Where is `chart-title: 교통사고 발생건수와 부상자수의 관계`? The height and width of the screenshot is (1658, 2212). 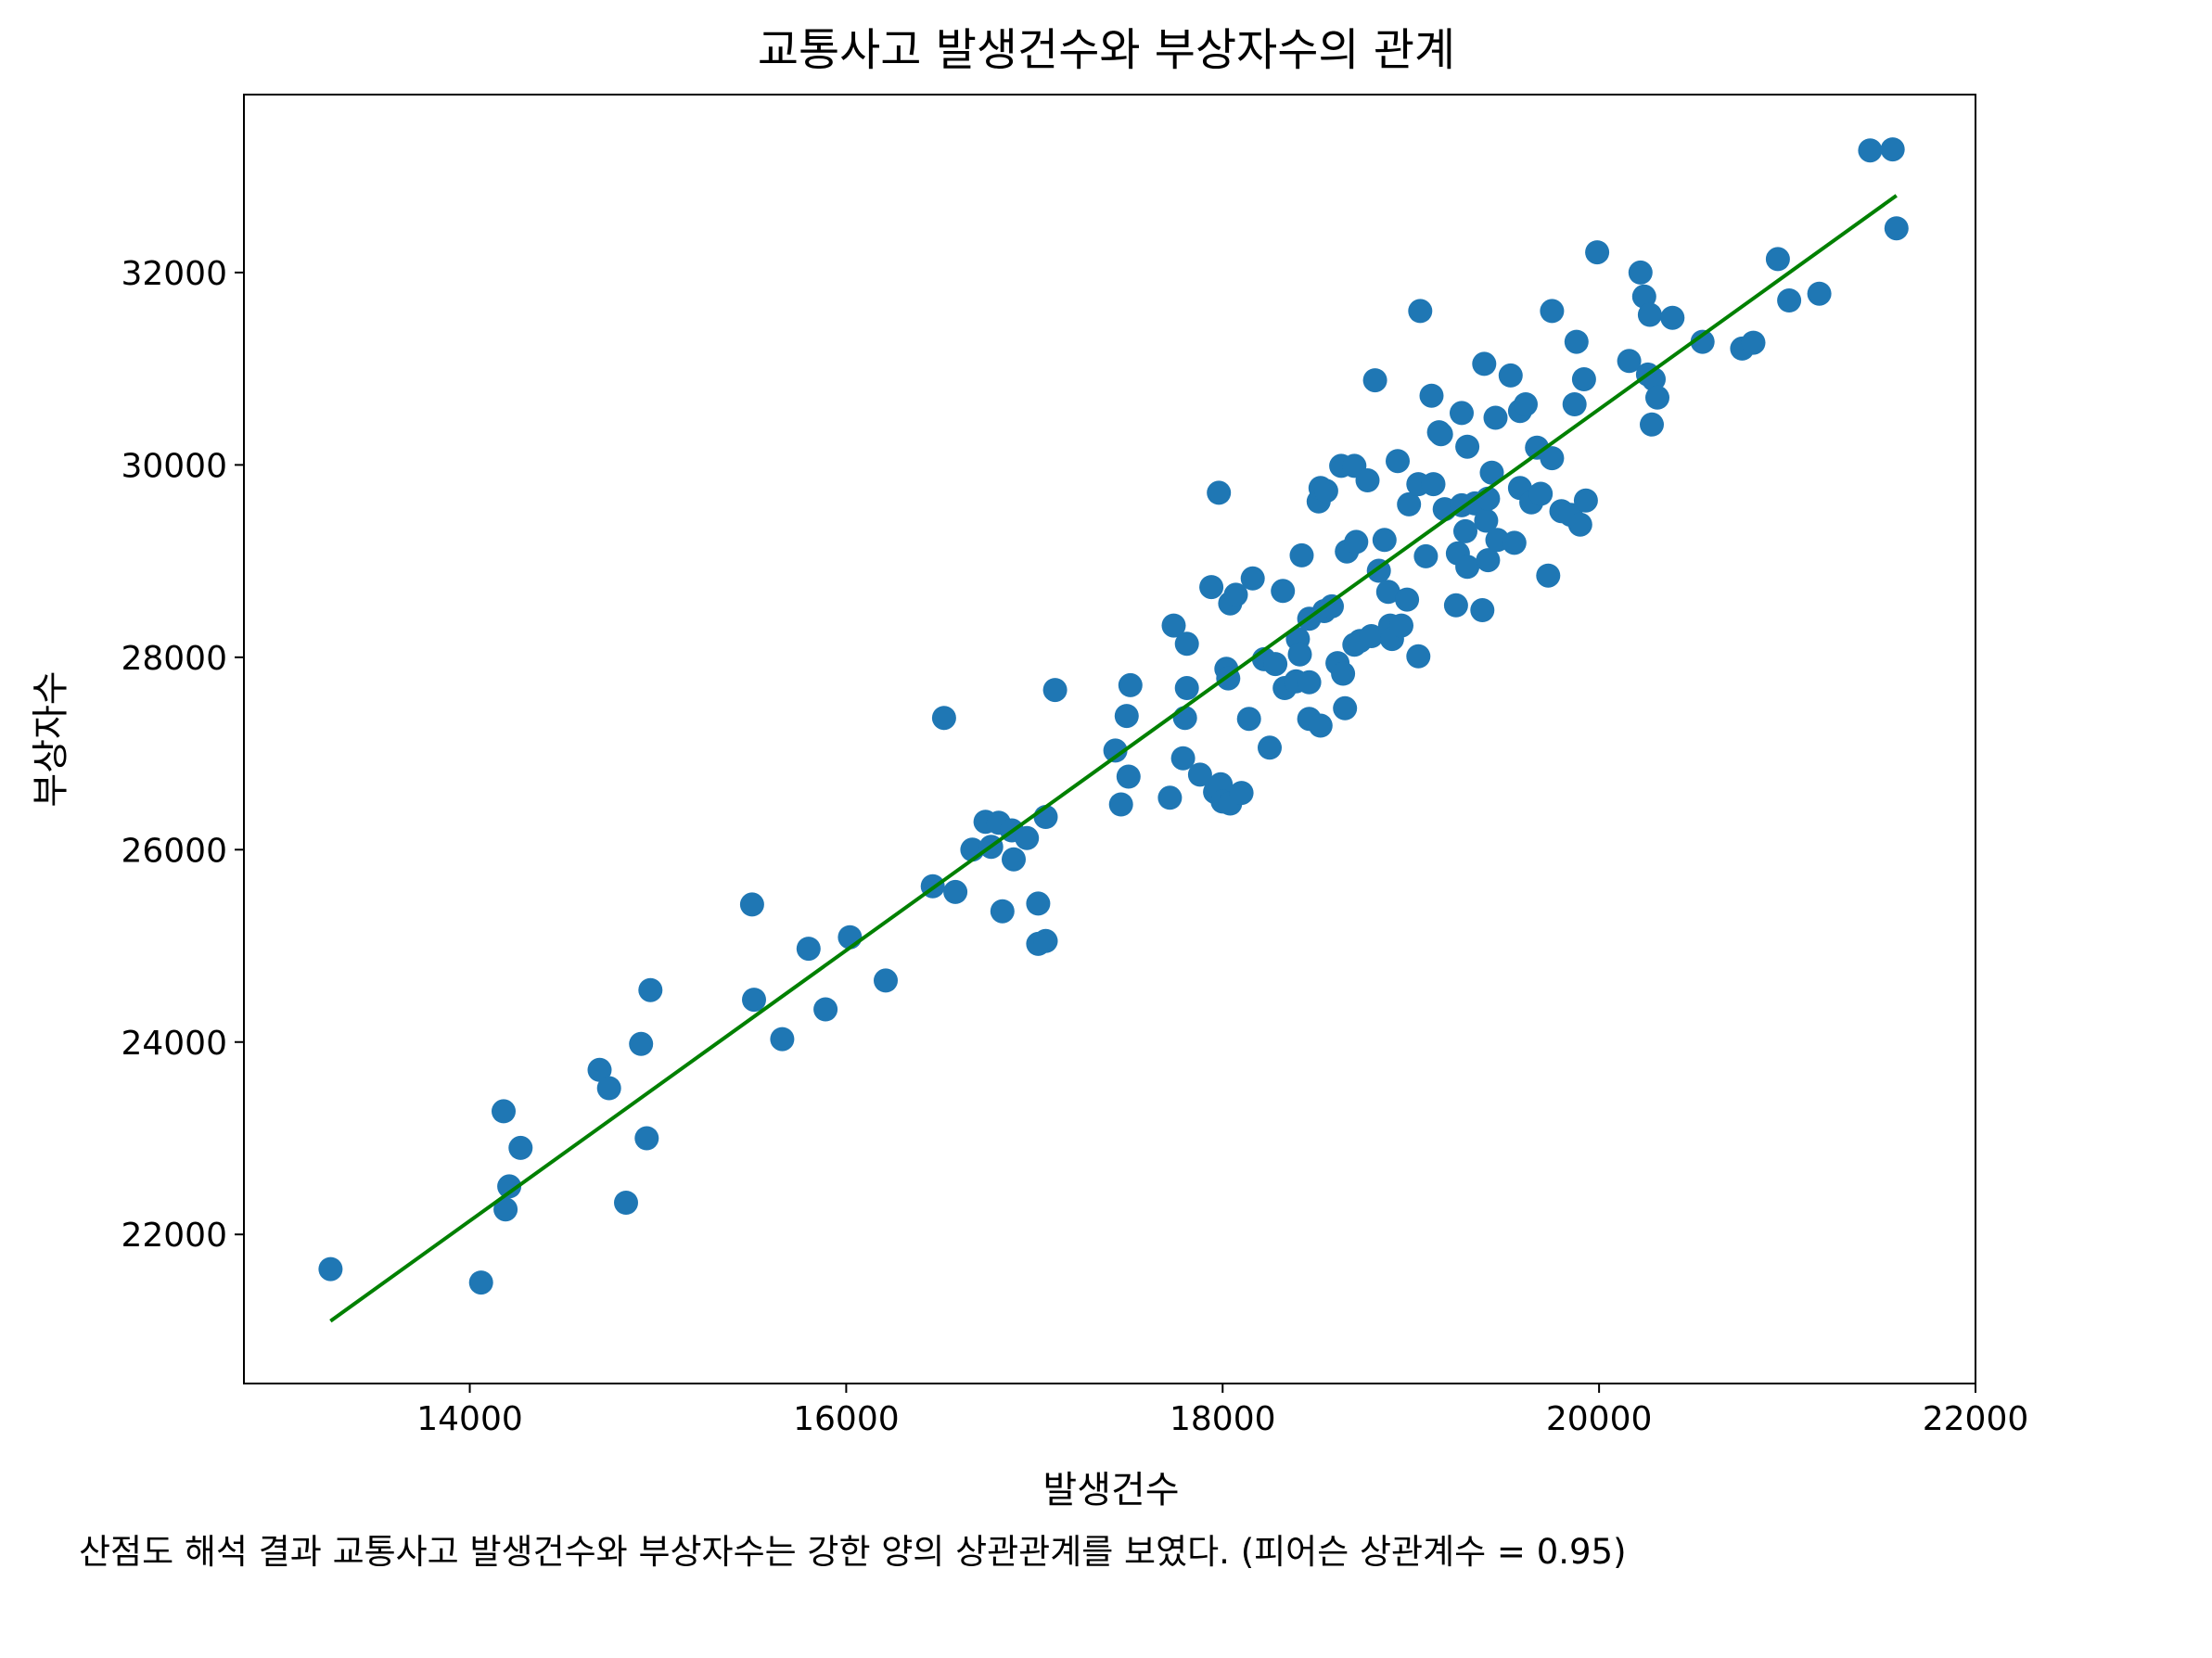
chart-title: 교통사고 발생건수와 부상자수의 관계 is located at coordinates (1107, 50).